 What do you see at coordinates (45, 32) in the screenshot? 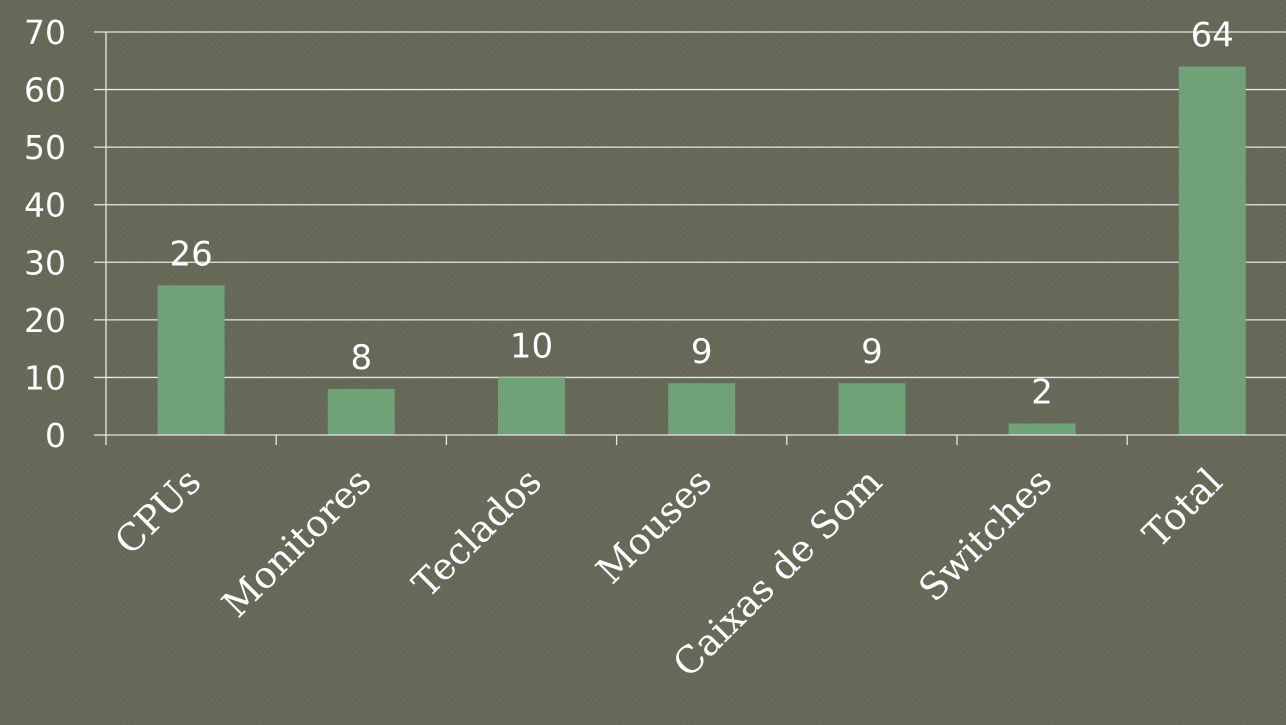
I see `ytick-label: 70` at bounding box center [45, 32].